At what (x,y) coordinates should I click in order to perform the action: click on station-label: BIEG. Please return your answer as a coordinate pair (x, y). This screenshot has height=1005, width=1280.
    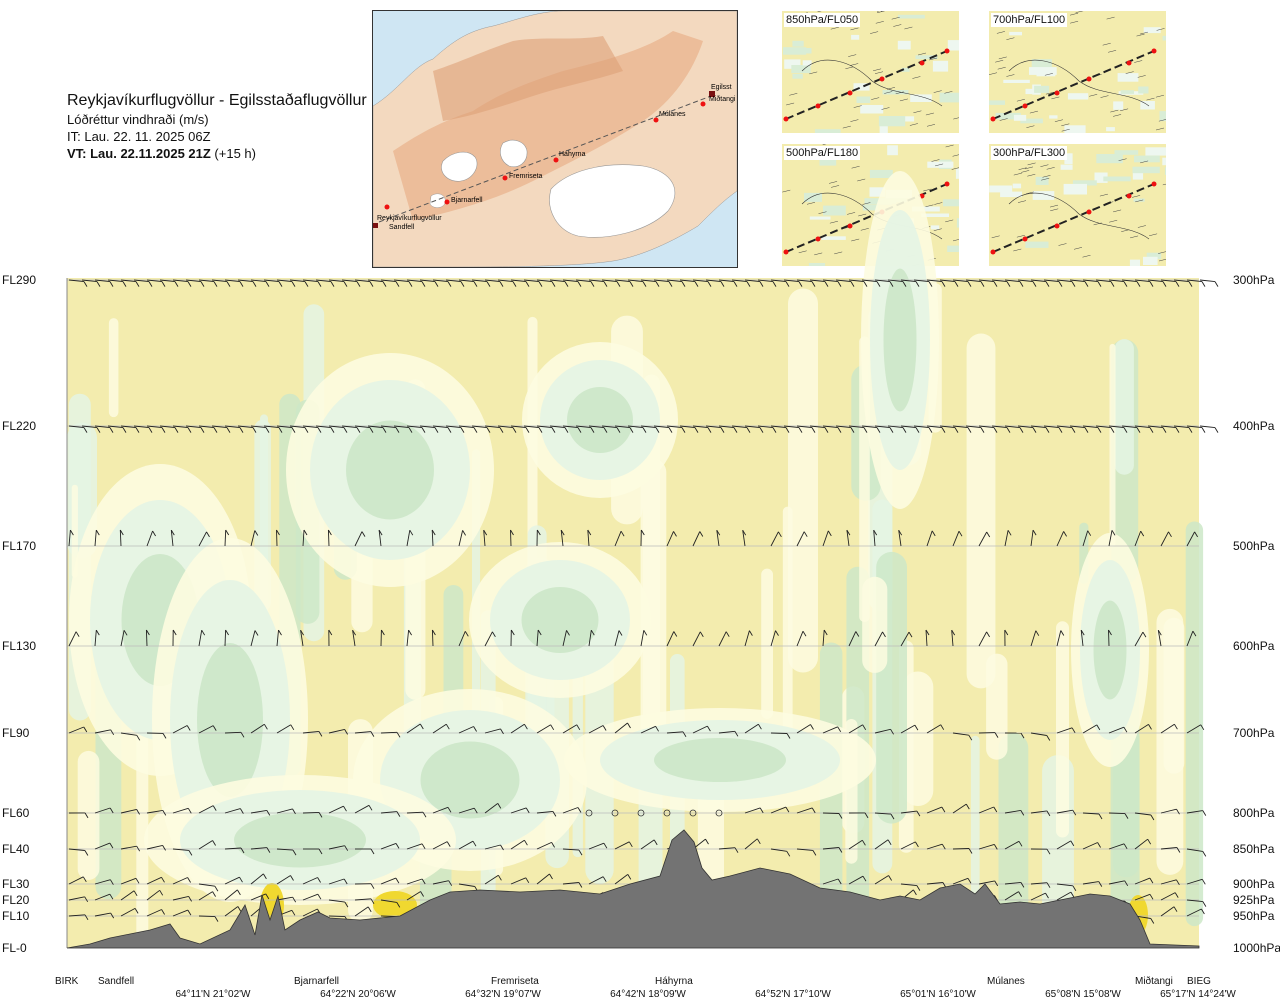
    Looking at the image, I should click on (1199, 981).